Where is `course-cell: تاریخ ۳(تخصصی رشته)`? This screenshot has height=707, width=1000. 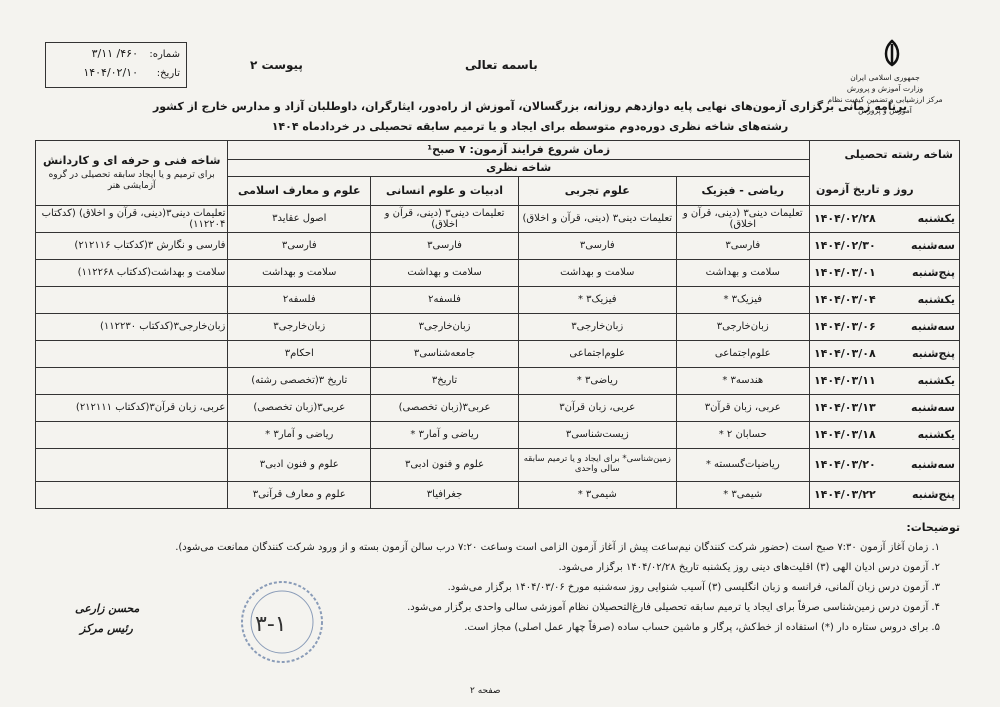 course-cell: تاریخ ۳(تخصصی رشته) is located at coordinates (299, 381).